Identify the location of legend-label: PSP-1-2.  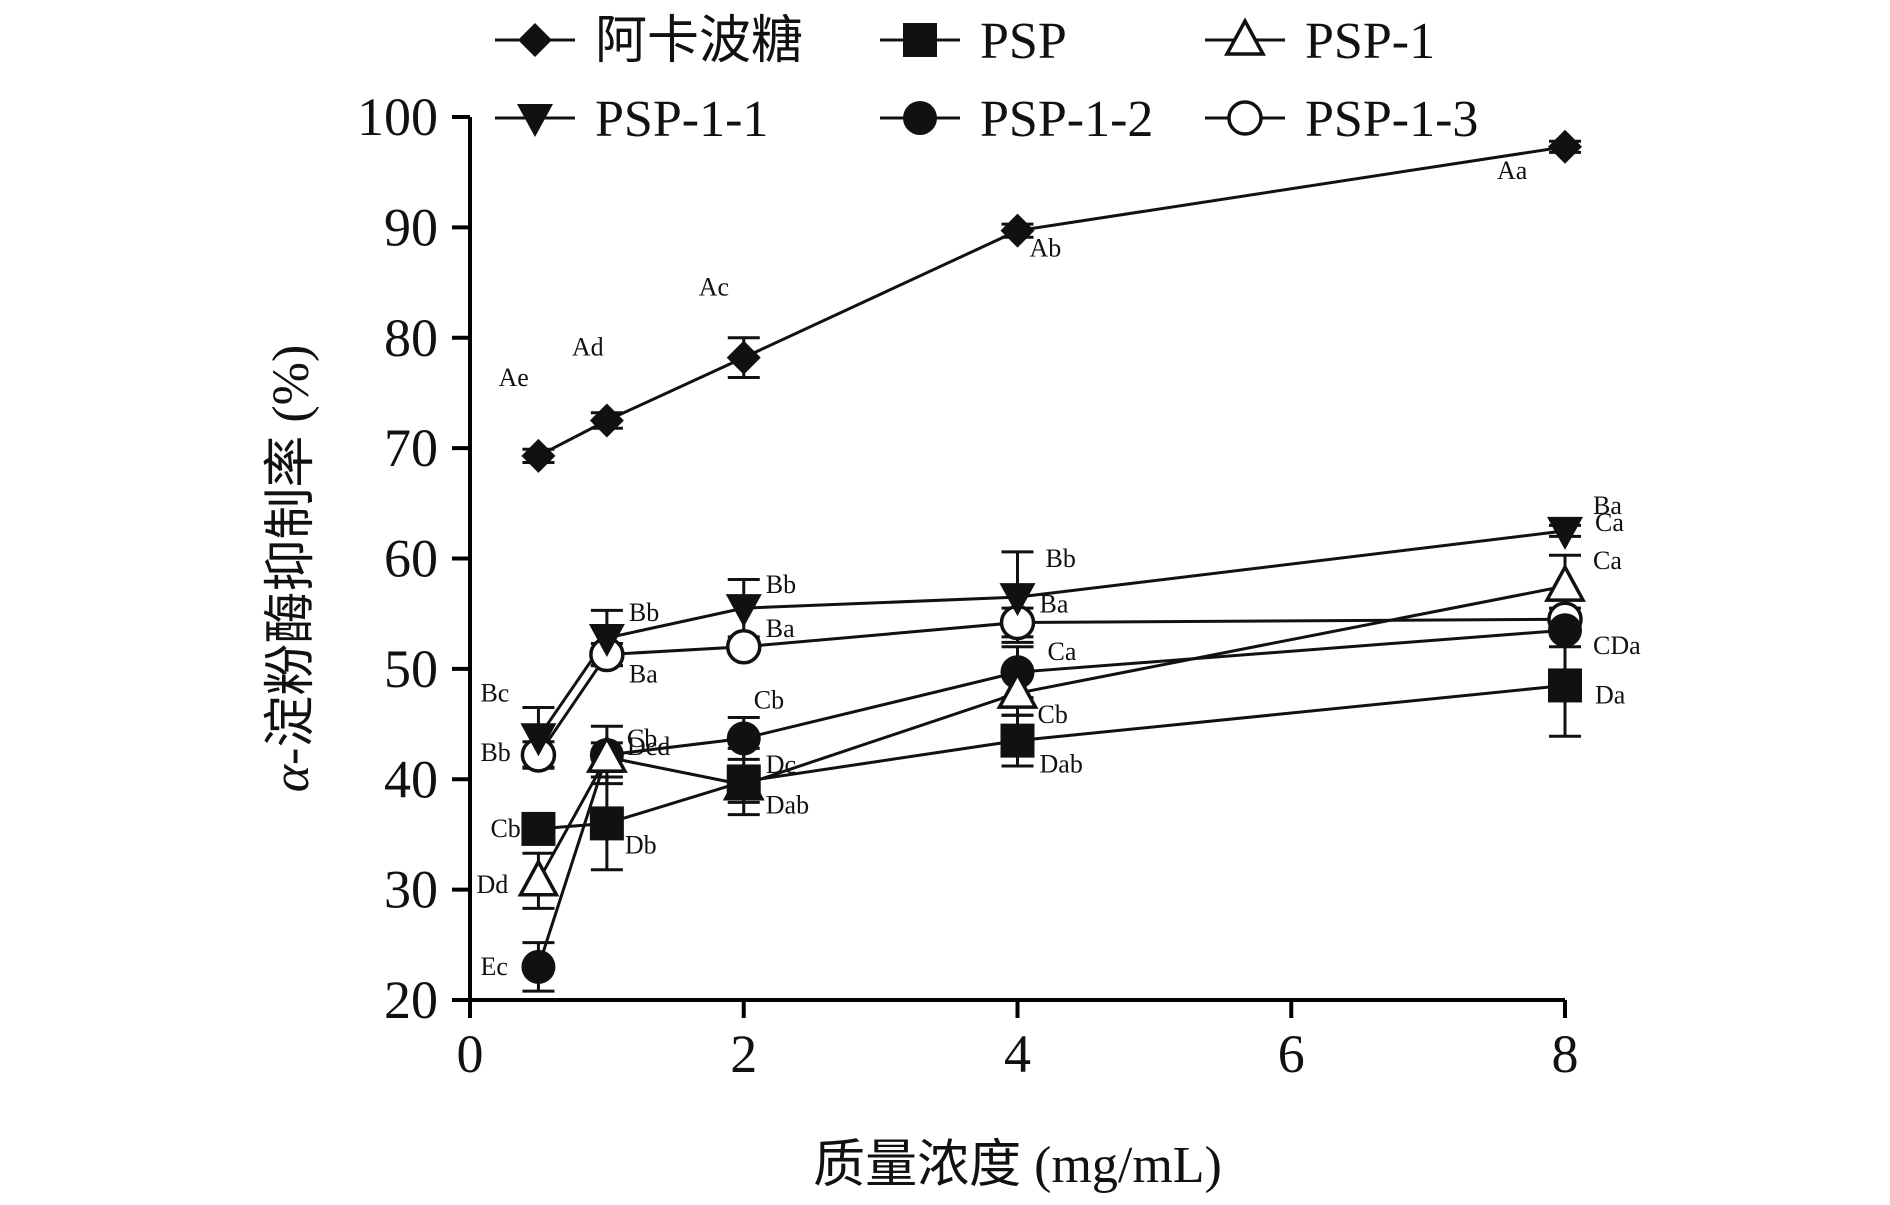
(1066, 119).